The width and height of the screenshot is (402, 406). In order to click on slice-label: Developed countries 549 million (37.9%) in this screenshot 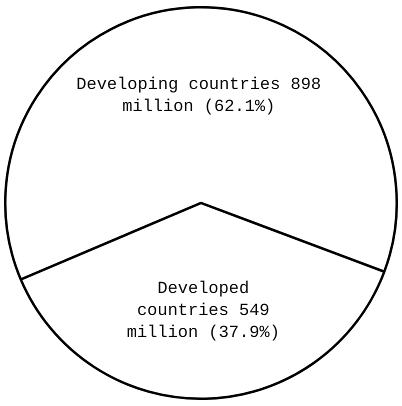, I will do `click(203, 312)`.